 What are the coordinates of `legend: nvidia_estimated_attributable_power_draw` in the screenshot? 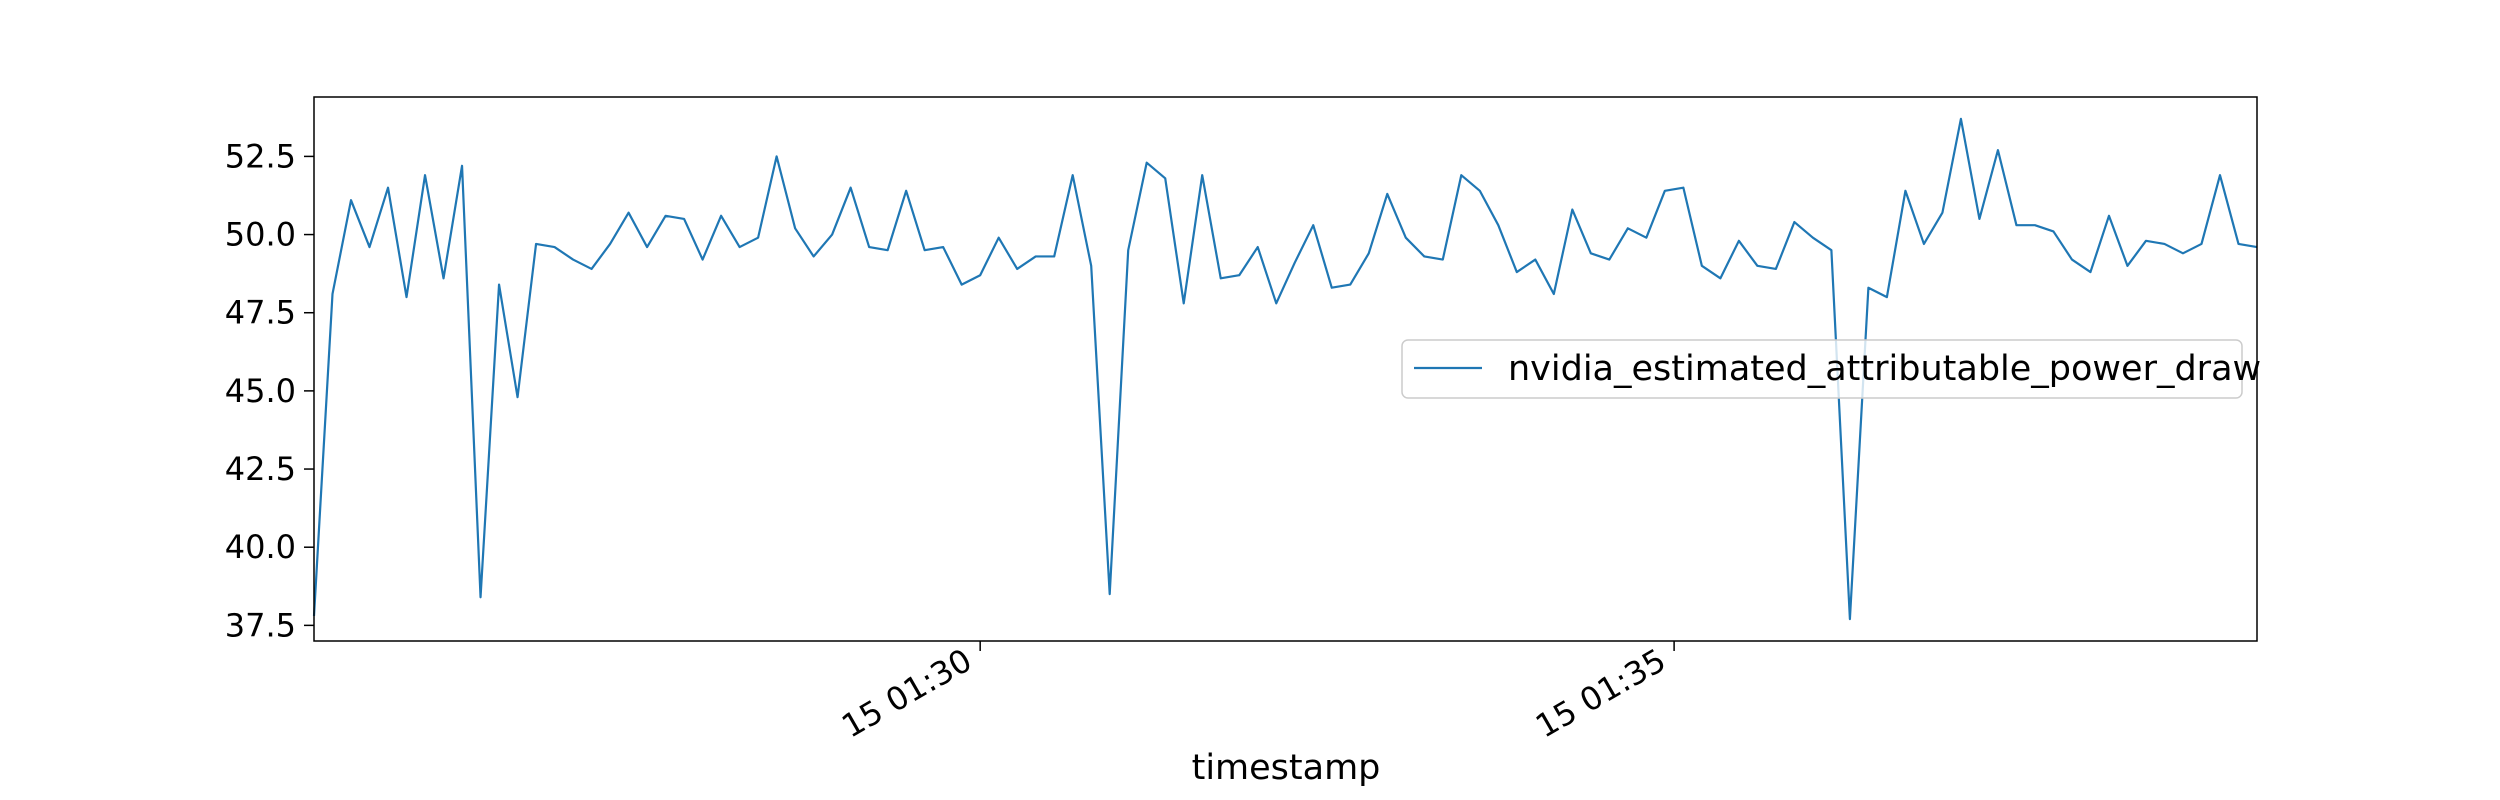 It's located at (1831, 369).